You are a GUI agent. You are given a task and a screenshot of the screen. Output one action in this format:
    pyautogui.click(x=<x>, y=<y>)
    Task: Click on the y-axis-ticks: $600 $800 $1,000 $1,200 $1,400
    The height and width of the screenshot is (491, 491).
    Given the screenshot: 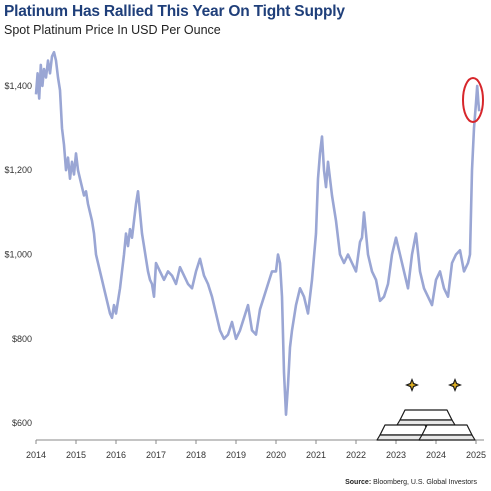 What is the action you would take?
    pyautogui.click(x=18, y=254)
    